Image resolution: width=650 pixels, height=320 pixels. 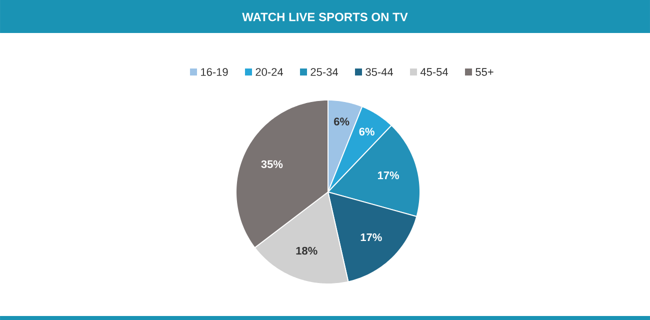 I want to click on data-label: 18%, so click(x=307, y=250).